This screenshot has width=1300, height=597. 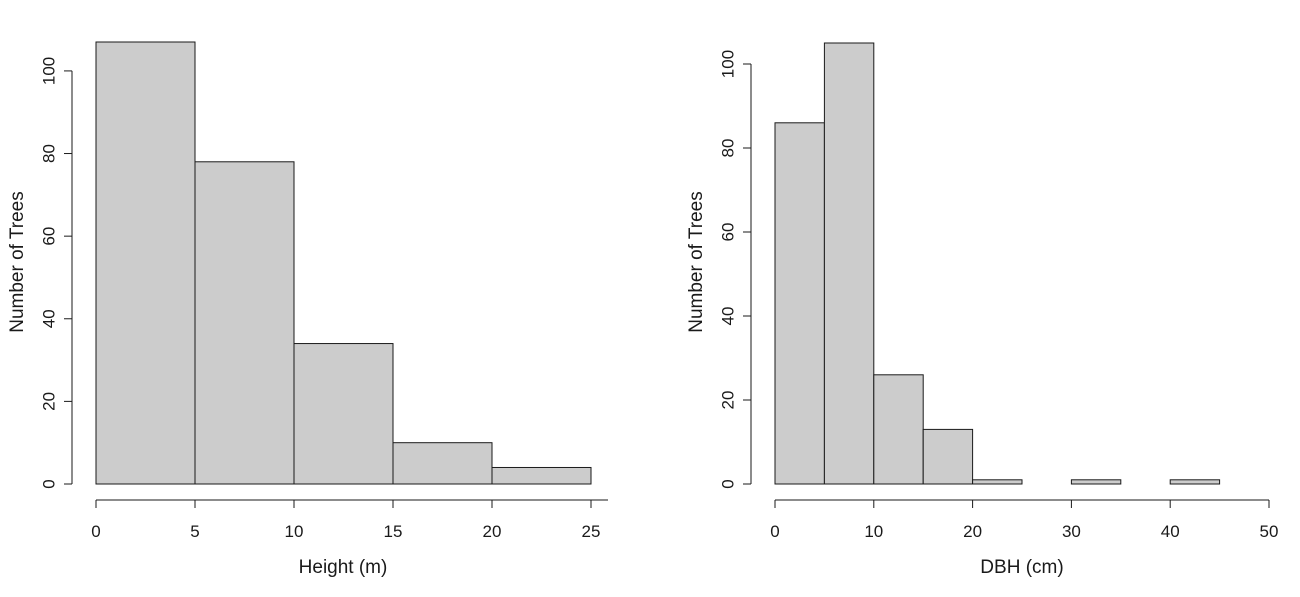 I want to click on x-tick-label: 15, so click(x=393, y=531).